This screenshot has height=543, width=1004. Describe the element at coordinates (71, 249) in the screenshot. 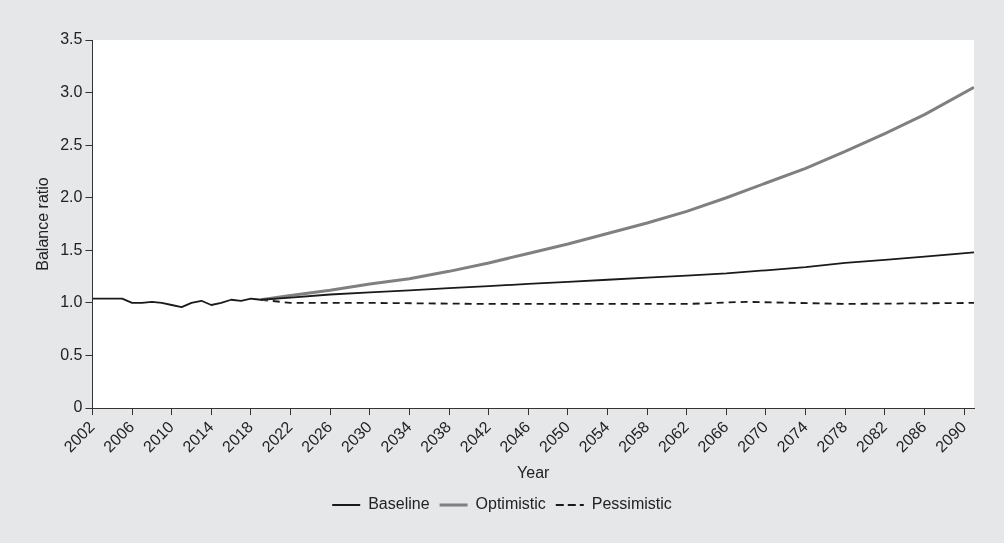

I see `y-tick-label: 1.5` at that location.